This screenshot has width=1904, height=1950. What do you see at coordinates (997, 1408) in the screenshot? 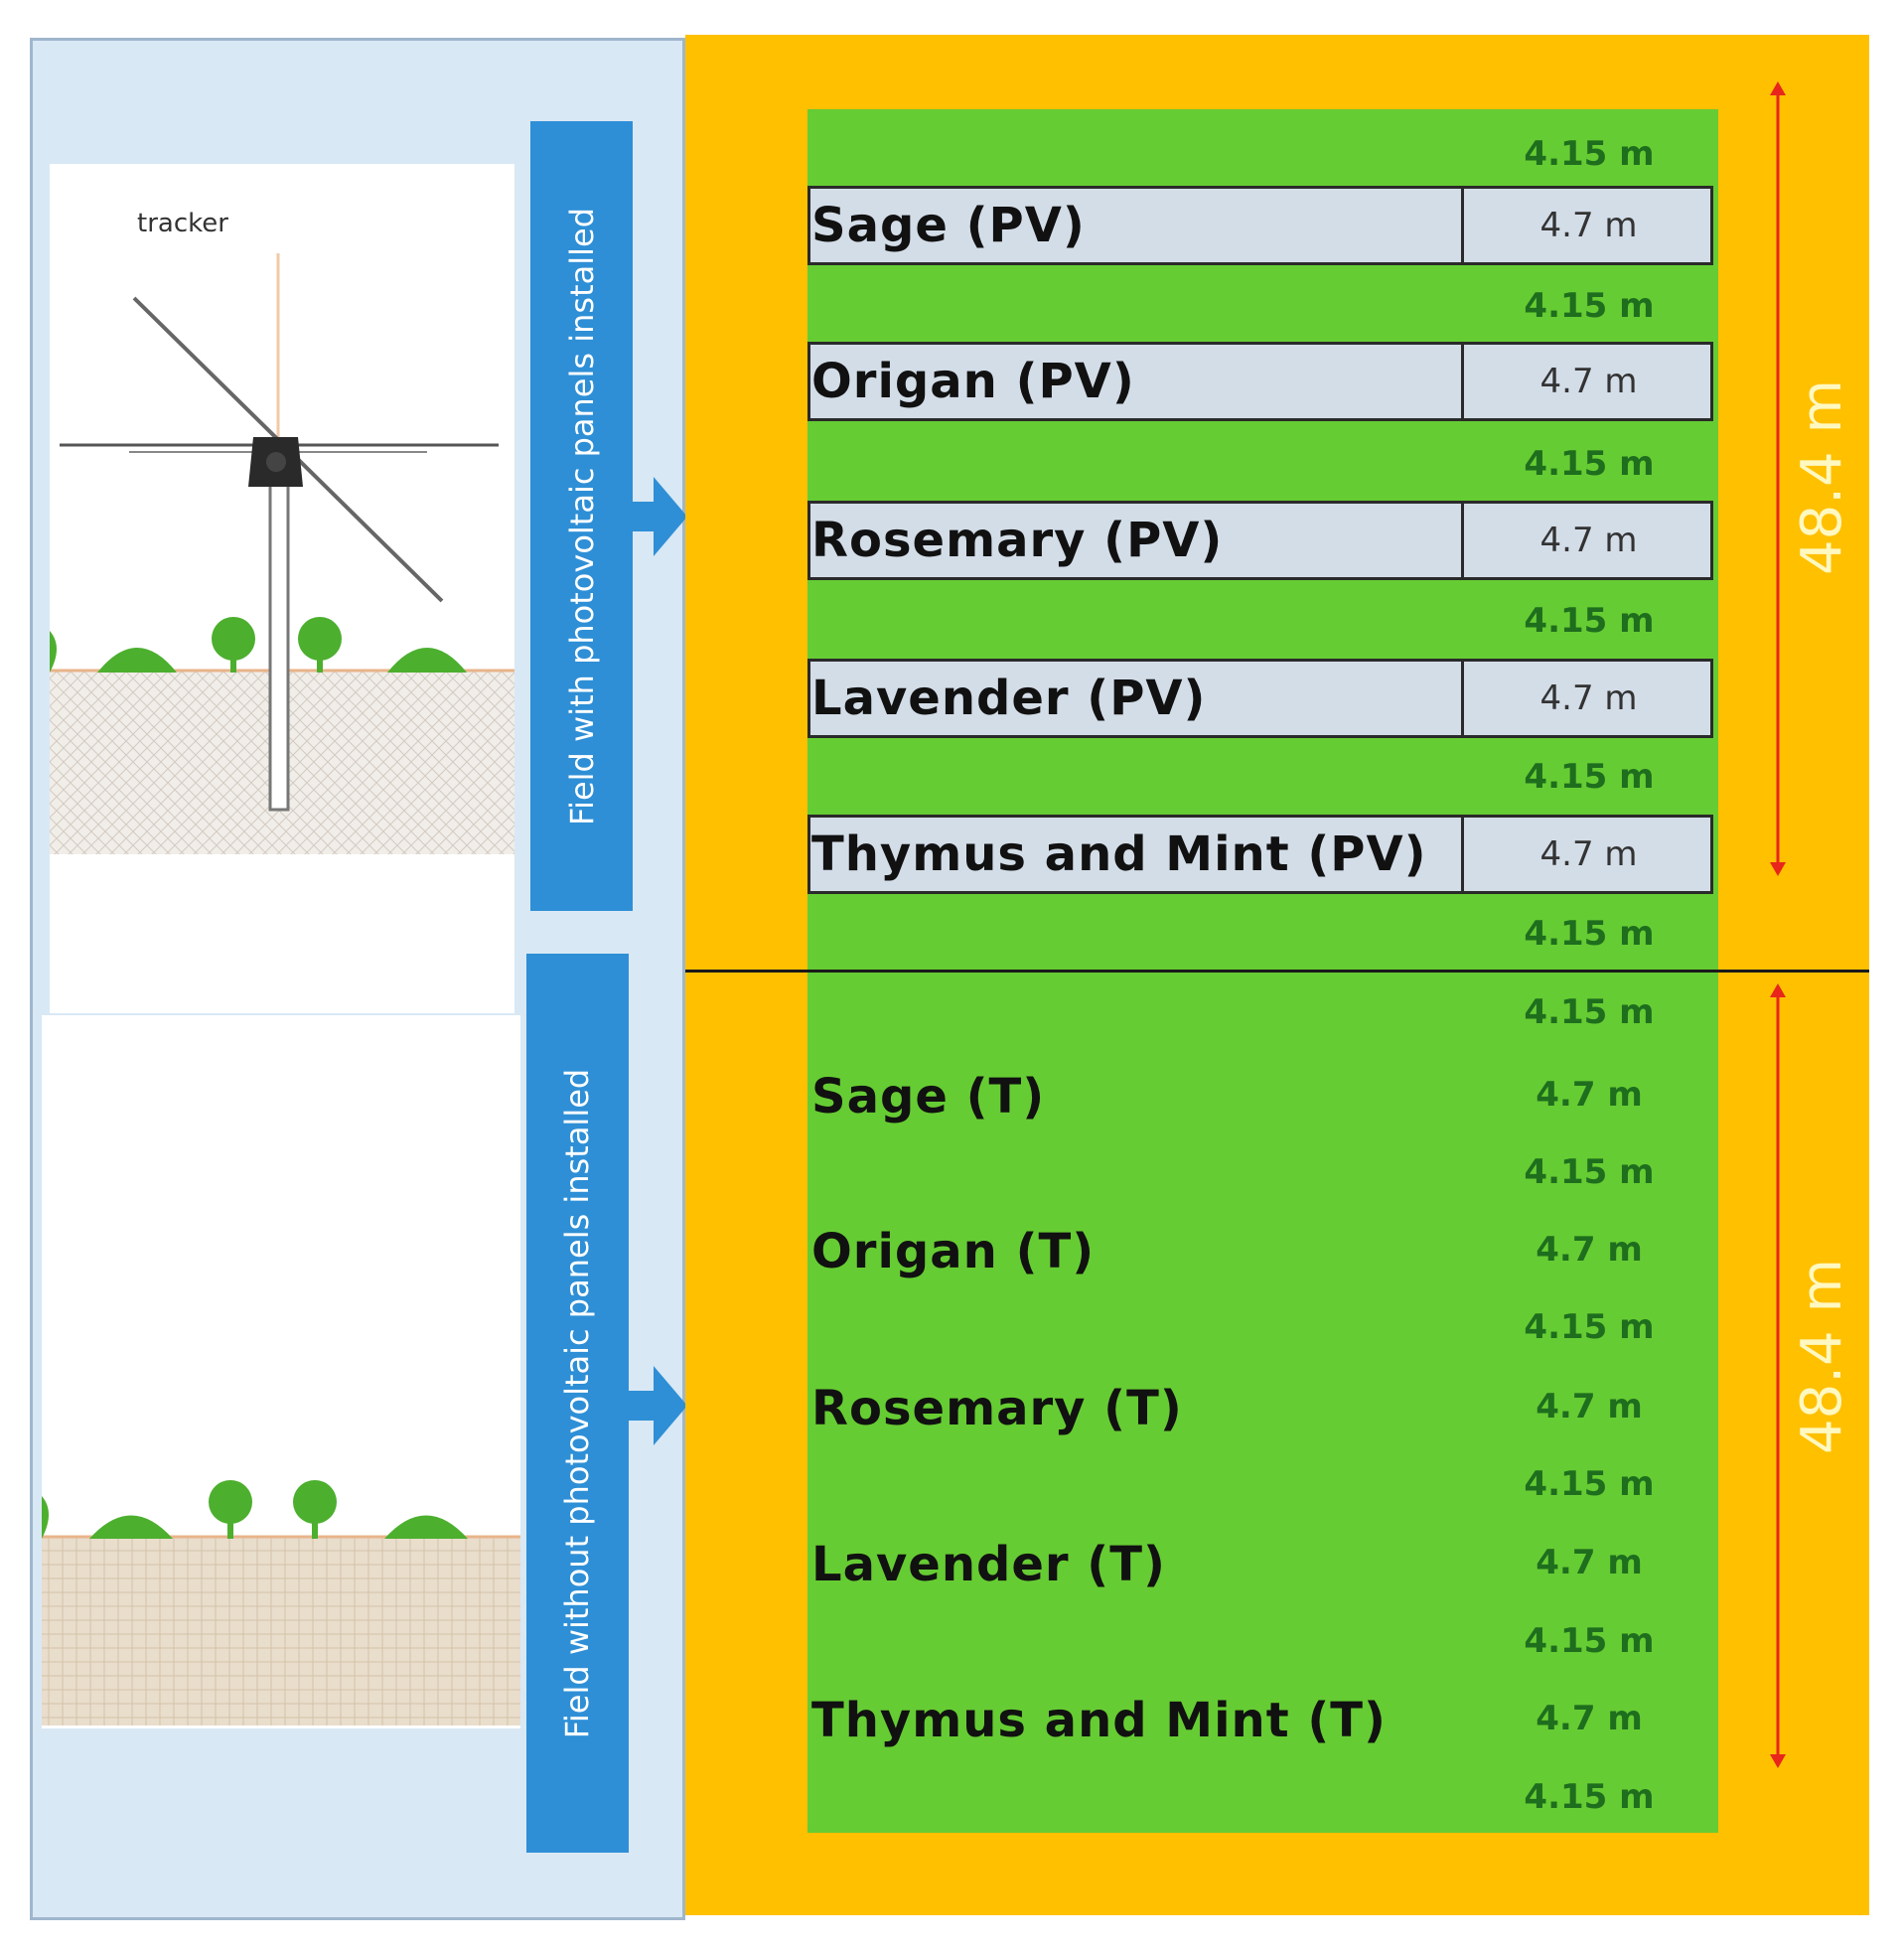
I see `crop-name: Rosemary (T)` at bounding box center [997, 1408].